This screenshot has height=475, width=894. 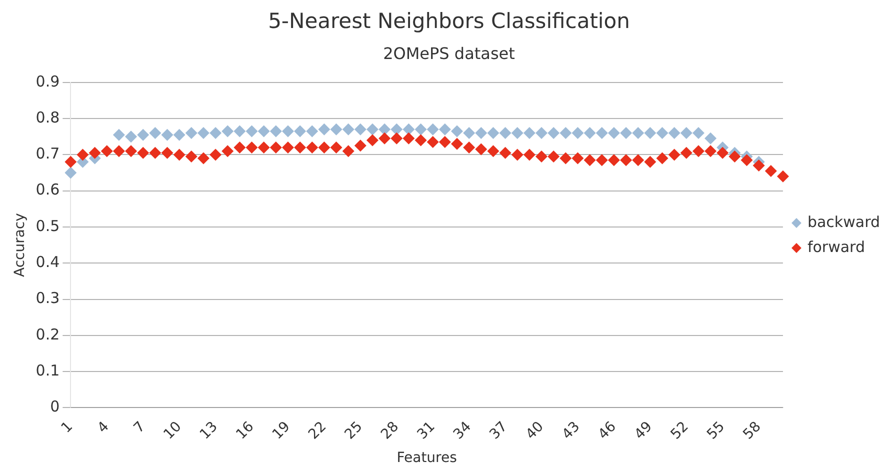 What do you see at coordinates (390, 430) in the screenshot?
I see `x-tick-label: 28` at bounding box center [390, 430].